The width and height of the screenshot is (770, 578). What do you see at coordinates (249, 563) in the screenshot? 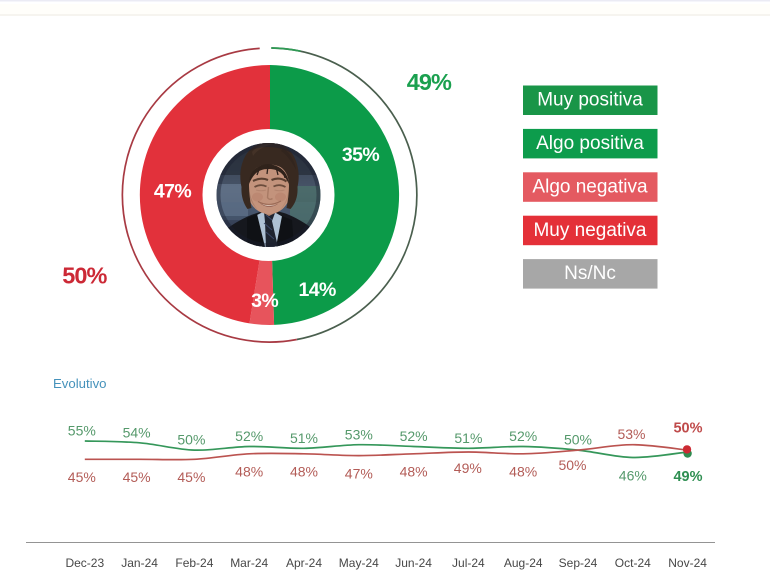
I see `svg-text: Mar-24` at bounding box center [249, 563].